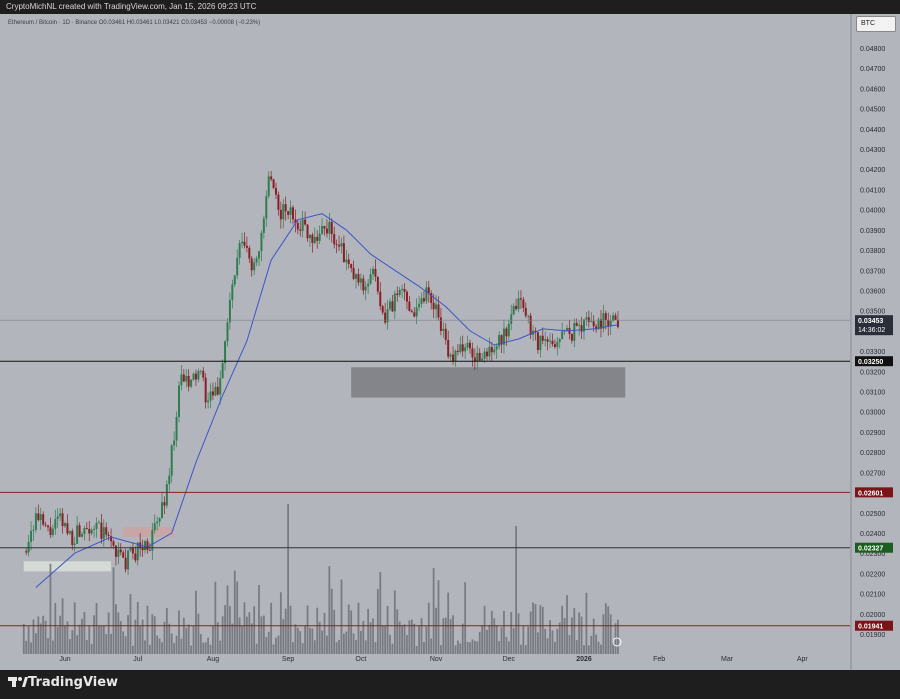  What do you see at coordinates (872, 231) in the screenshot?
I see `y-tick-label: 0.03900` at bounding box center [872, 231].